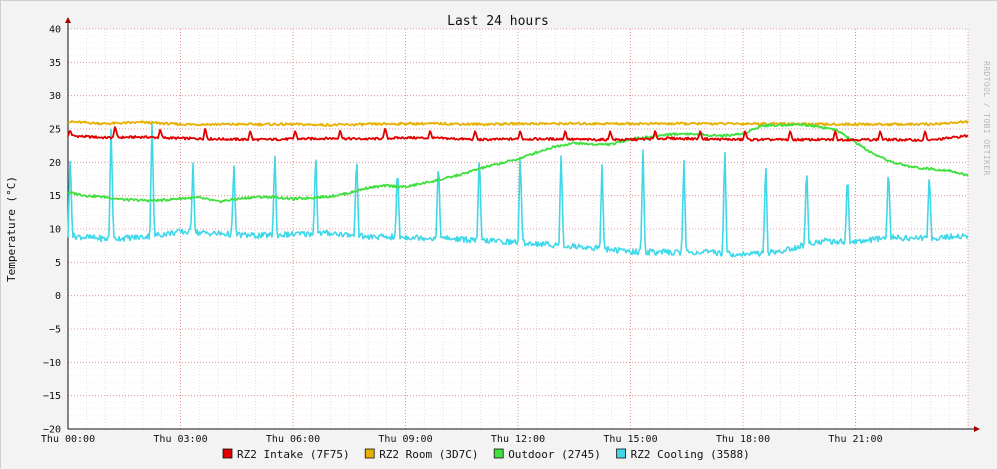  Describe the element at coordinates (55, 163) in the screenshot. I see `y-tick-label: 20` at that location.